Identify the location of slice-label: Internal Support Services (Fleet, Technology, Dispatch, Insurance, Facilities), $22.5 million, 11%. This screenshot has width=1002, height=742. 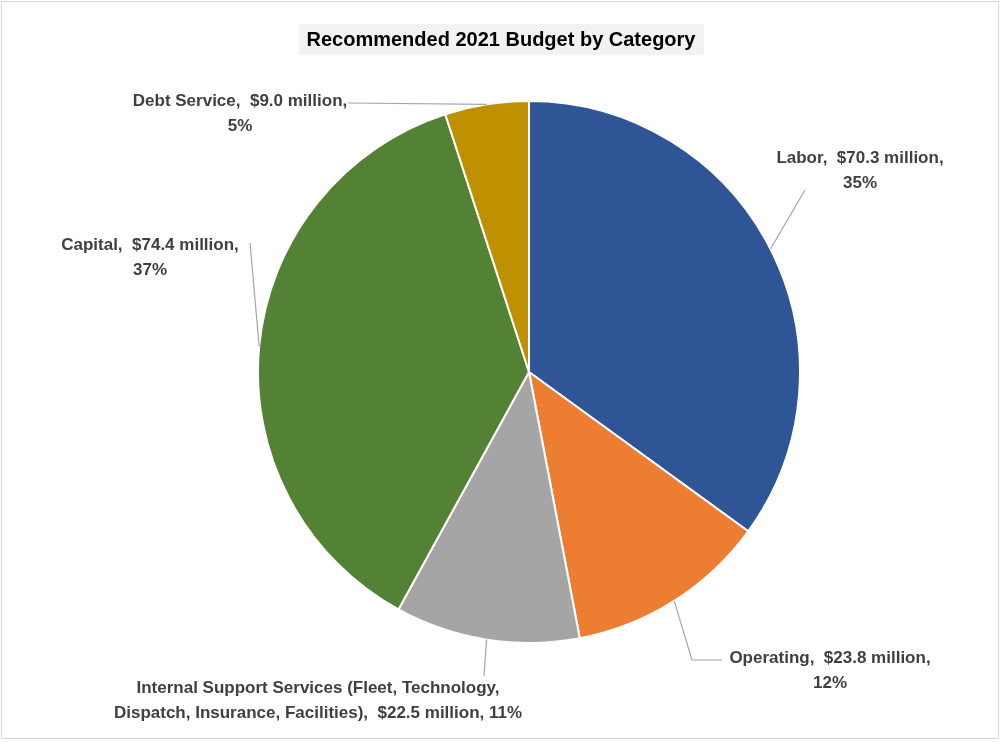
(318, 700).